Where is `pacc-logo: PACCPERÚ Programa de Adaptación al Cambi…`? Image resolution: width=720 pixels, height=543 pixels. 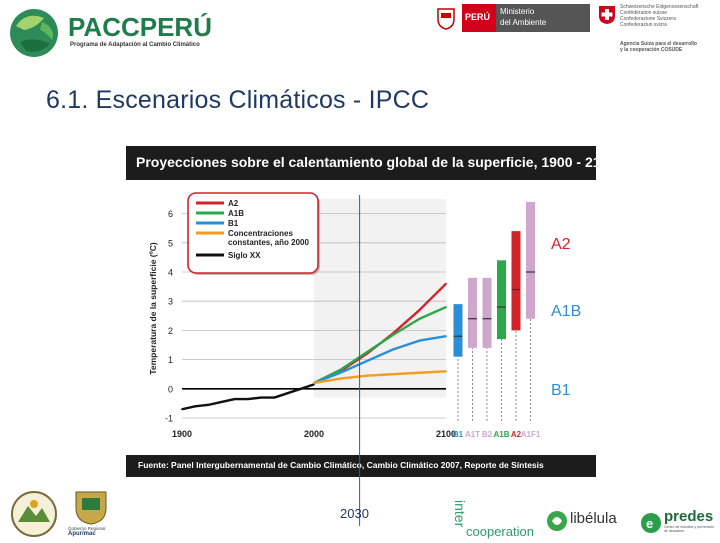 pacc-logo: PACCPERÚ Programa de Adaptación al Cambi… is located at coordinates (111, 33).